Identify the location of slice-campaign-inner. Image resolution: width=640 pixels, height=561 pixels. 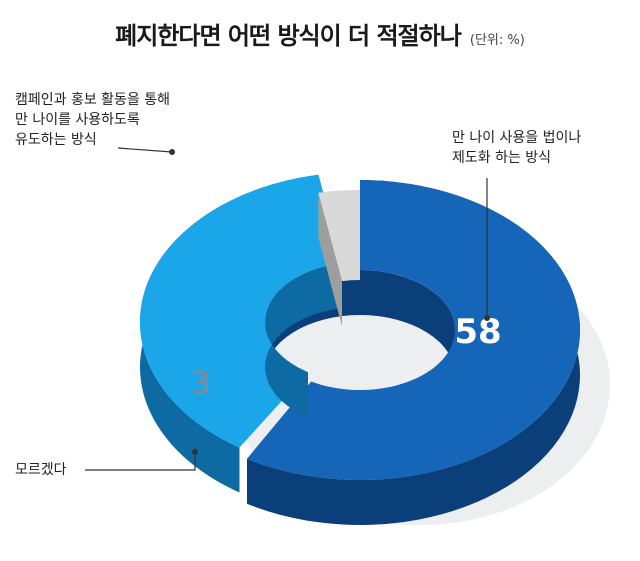
(303, 340).